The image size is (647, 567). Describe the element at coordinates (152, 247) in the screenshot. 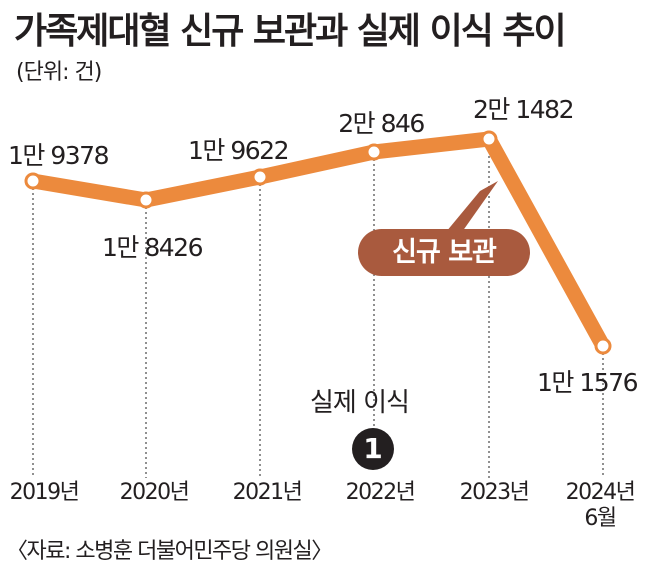

I see `point-label: 1만 8426` at that location.